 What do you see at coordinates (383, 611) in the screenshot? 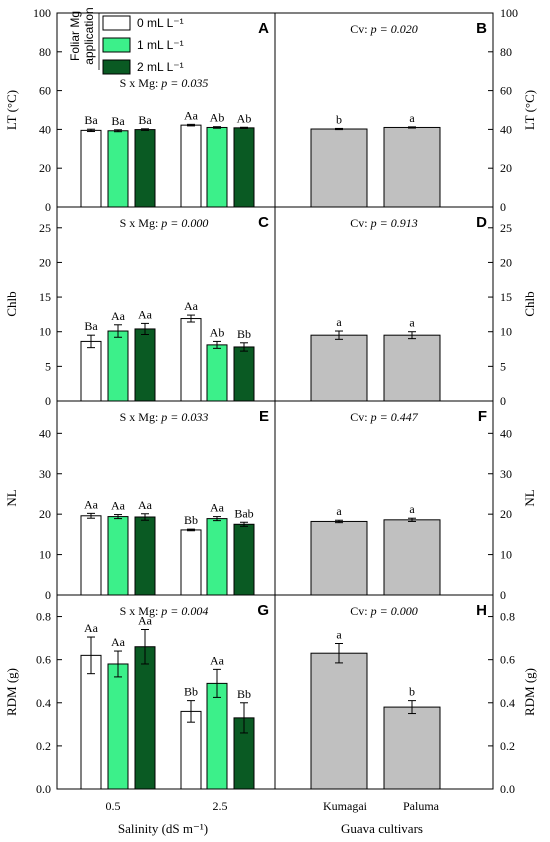
I see `p-value-annotation: Cv: p = 0.000` at bounding box center [383, 611].